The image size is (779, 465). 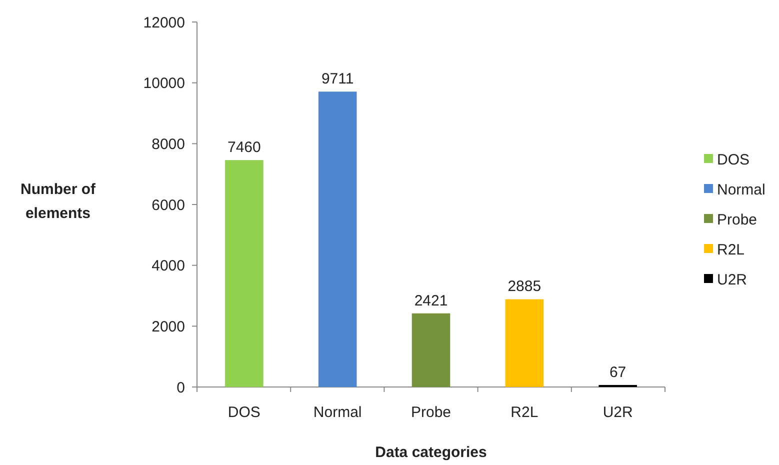 What do you see at coordinates (244, 412) in the screenshot?
I see `x-tick-label: DOS` at bounding box center [244, 412].